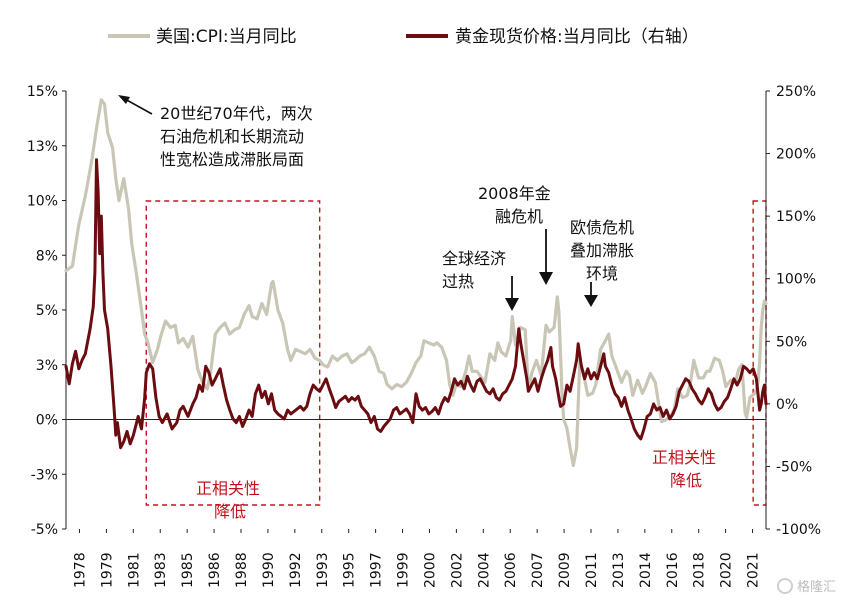  What do you see at coordinates (754, 570) in the screenshot?
I see `x-tick-label: 2021` at bounding box center [754, 570].